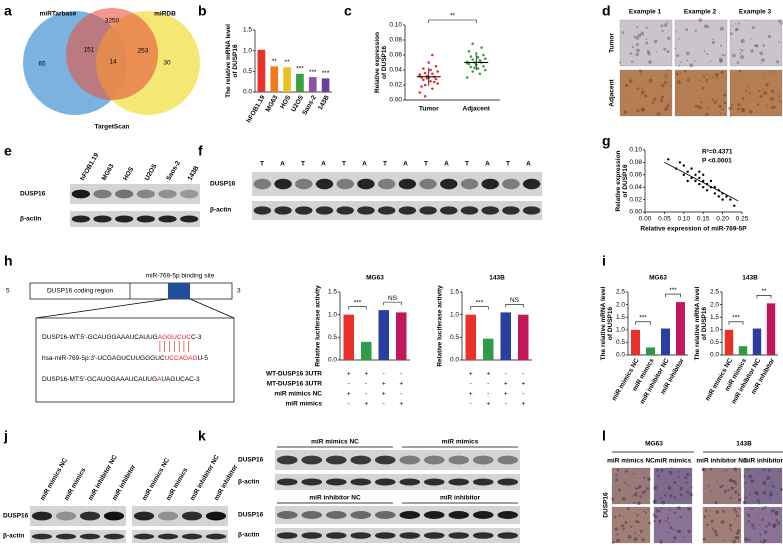 The image size is (783, 545). Describe the element at coordinates (181, 358) in the screenshot. I see `sequence-part: UCCAGAG` at that location.